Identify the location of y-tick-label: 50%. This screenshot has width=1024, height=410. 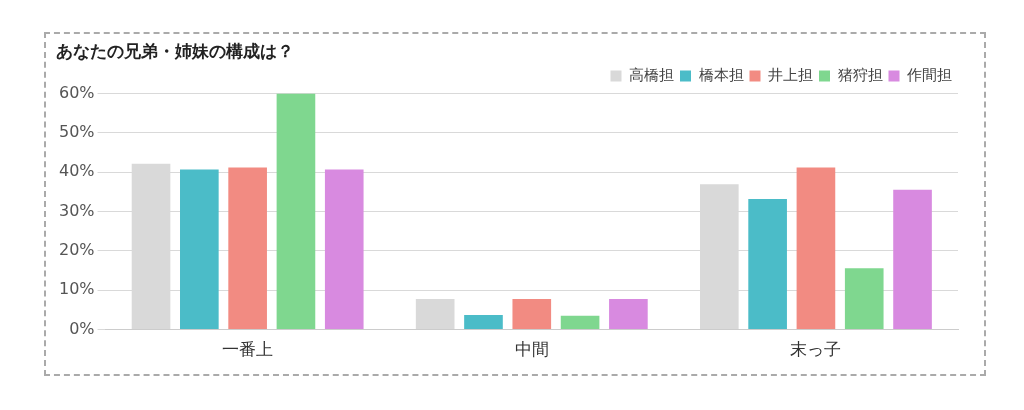
(77, 131).